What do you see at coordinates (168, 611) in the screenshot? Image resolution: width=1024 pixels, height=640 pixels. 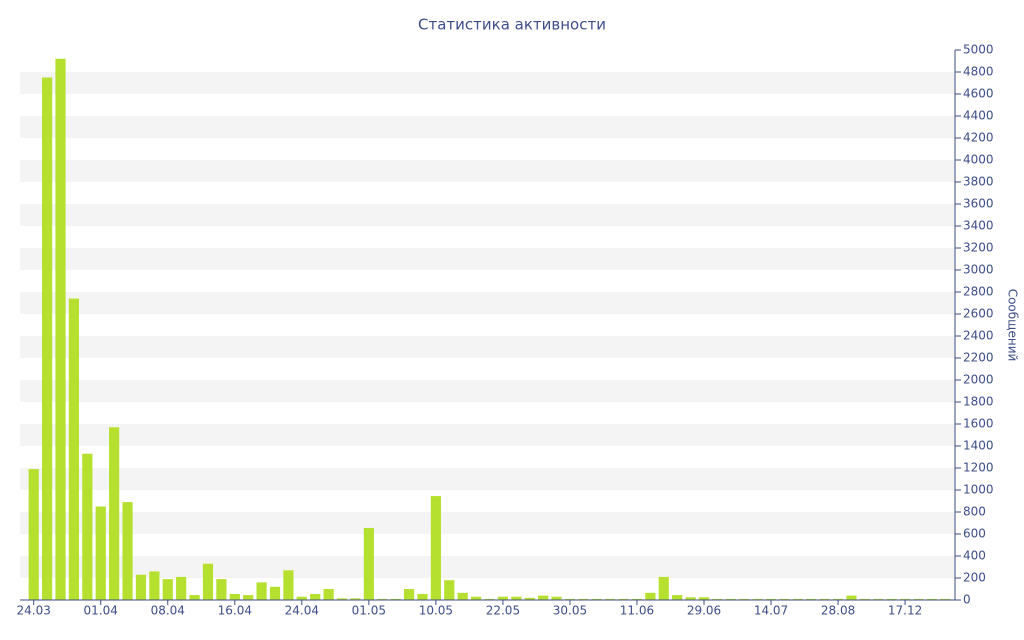 I see `x-tick-label: 08.04` at bounding box center [168, 611].